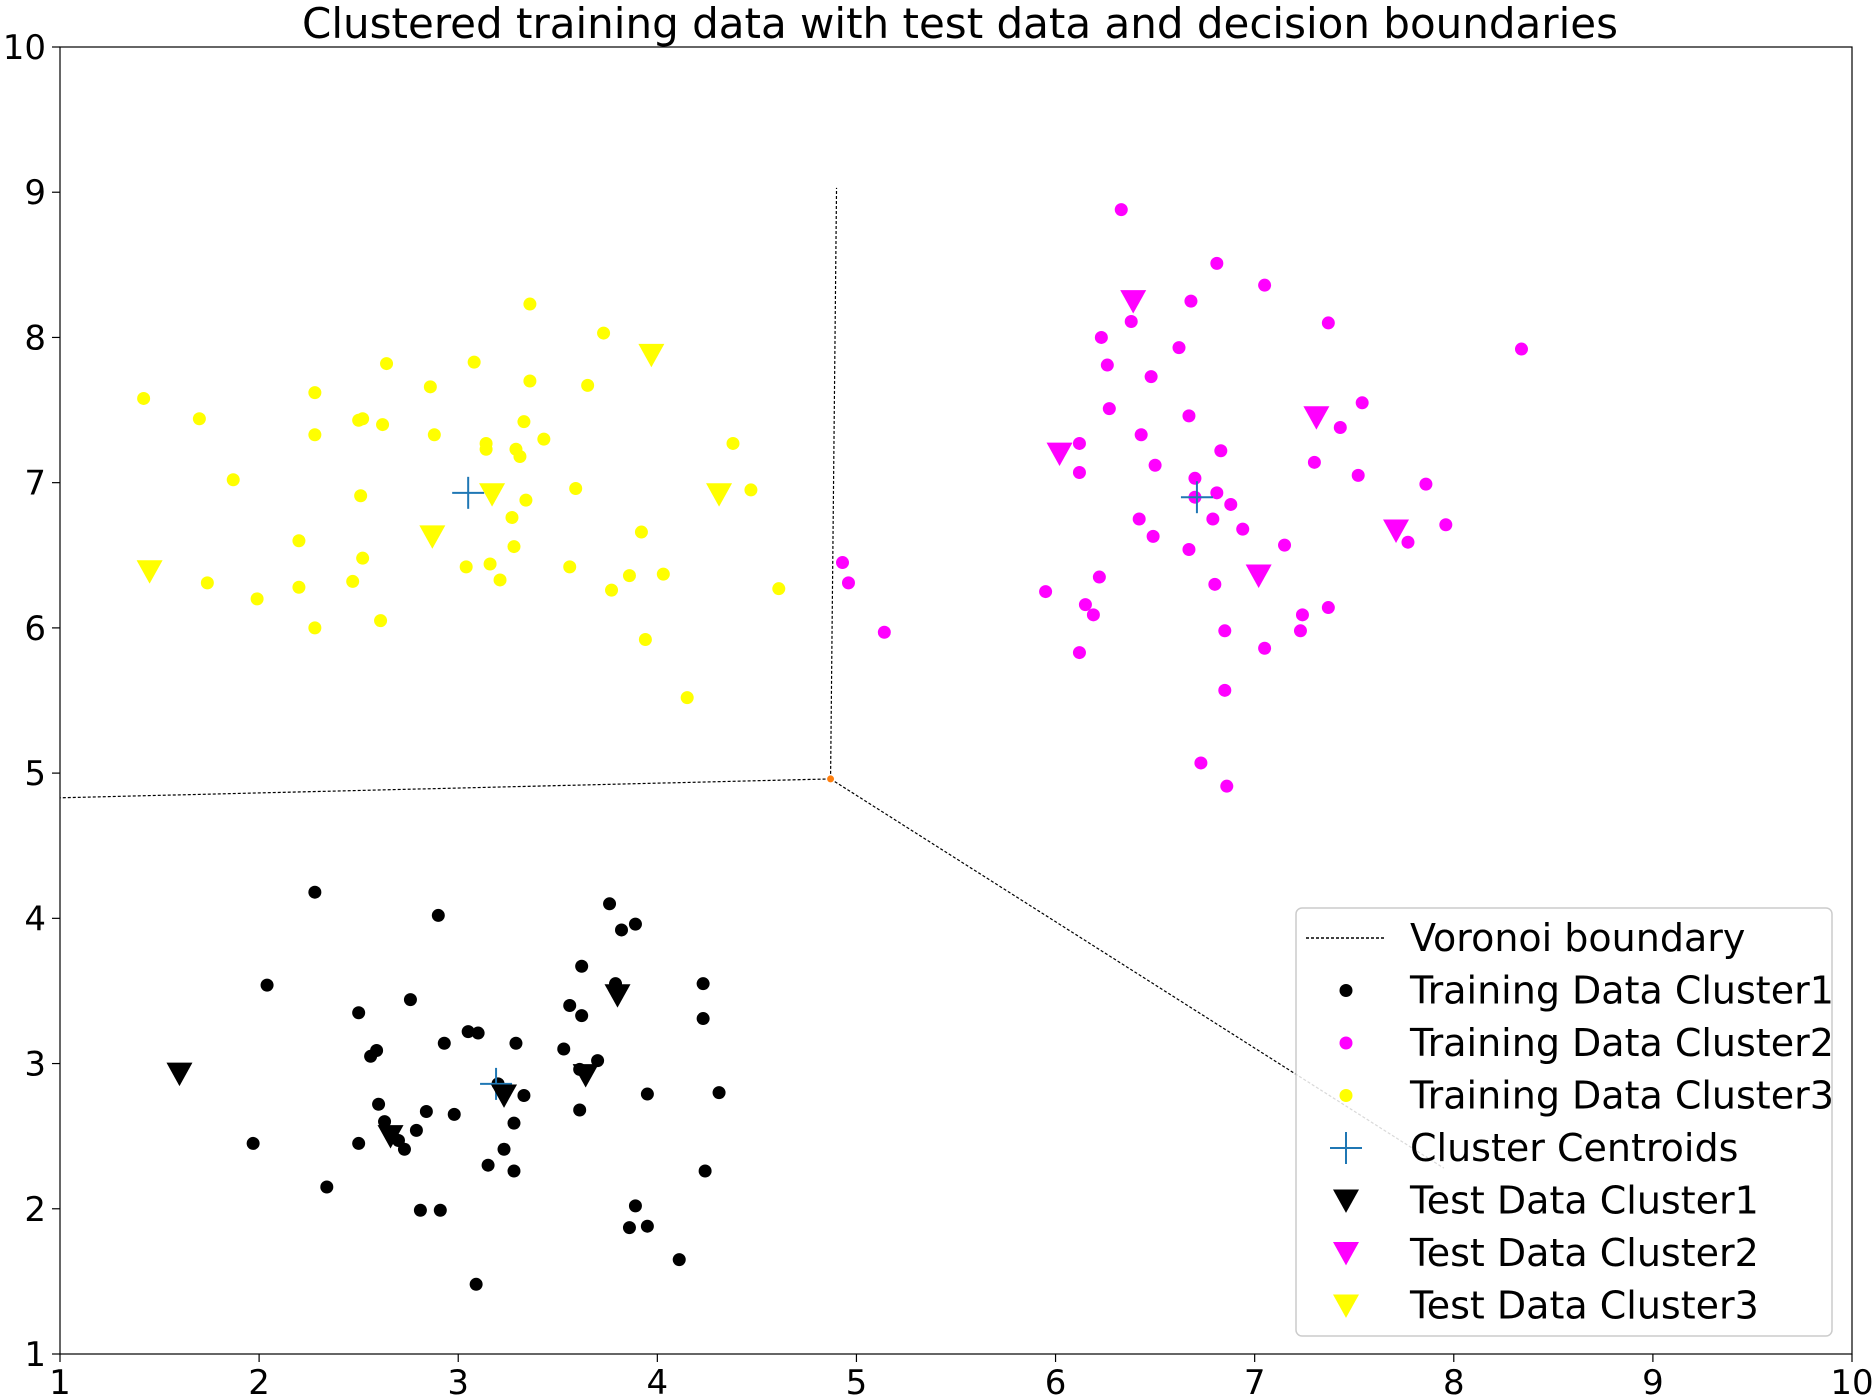  Describe the element at coordinates (35, 774) in the screenshot. I see `y-tick-label: 5` at that location.